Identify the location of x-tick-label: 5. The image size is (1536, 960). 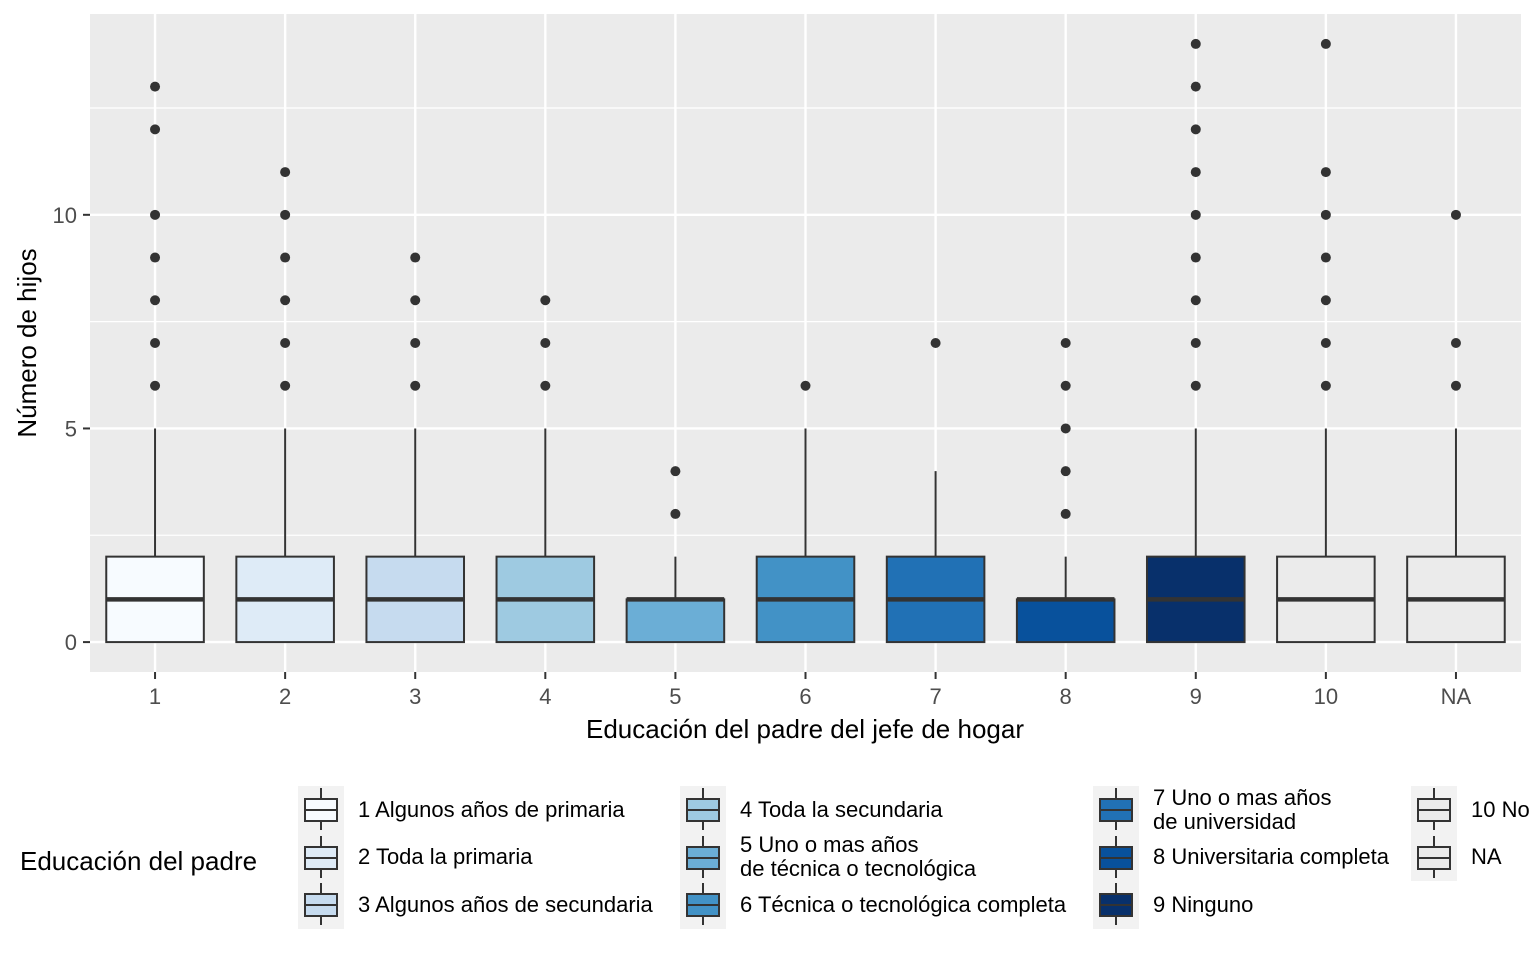
(675, 696).